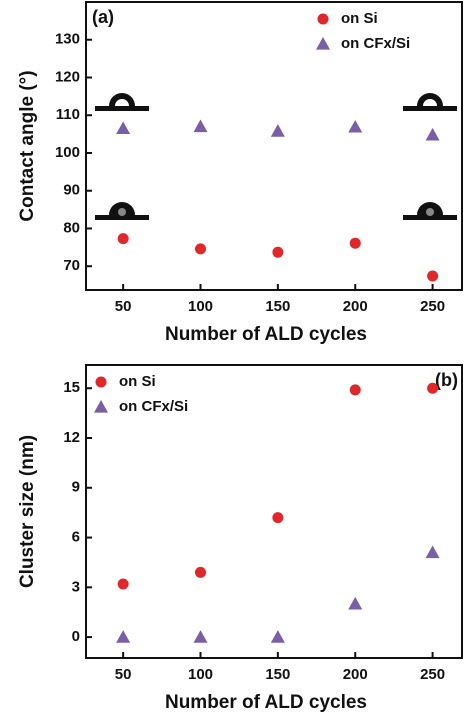  What do you see at coordinates (68, 114) in the screenshot?
I see `y-tick-label: 110` at bounding box center [68, 114].